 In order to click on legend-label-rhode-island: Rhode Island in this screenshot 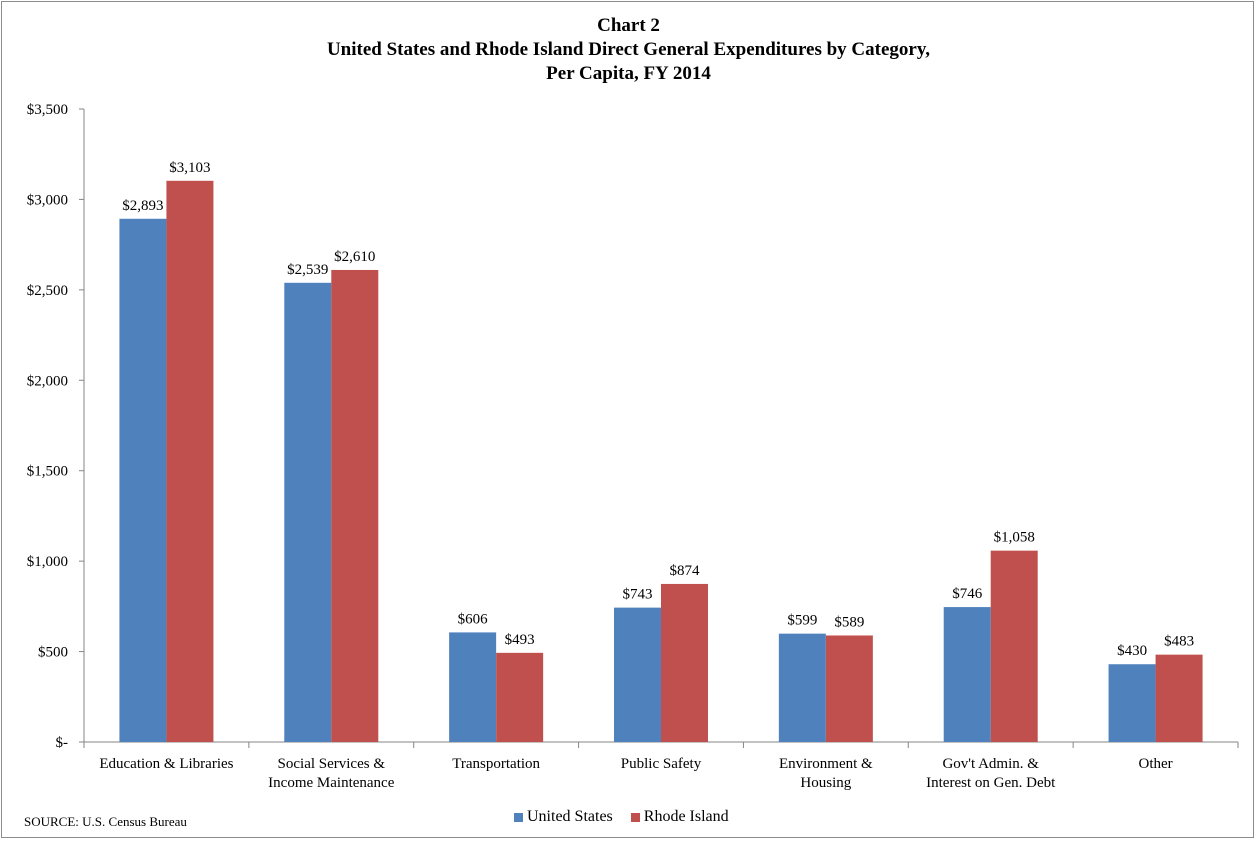, I will do `click(686, 816)`.